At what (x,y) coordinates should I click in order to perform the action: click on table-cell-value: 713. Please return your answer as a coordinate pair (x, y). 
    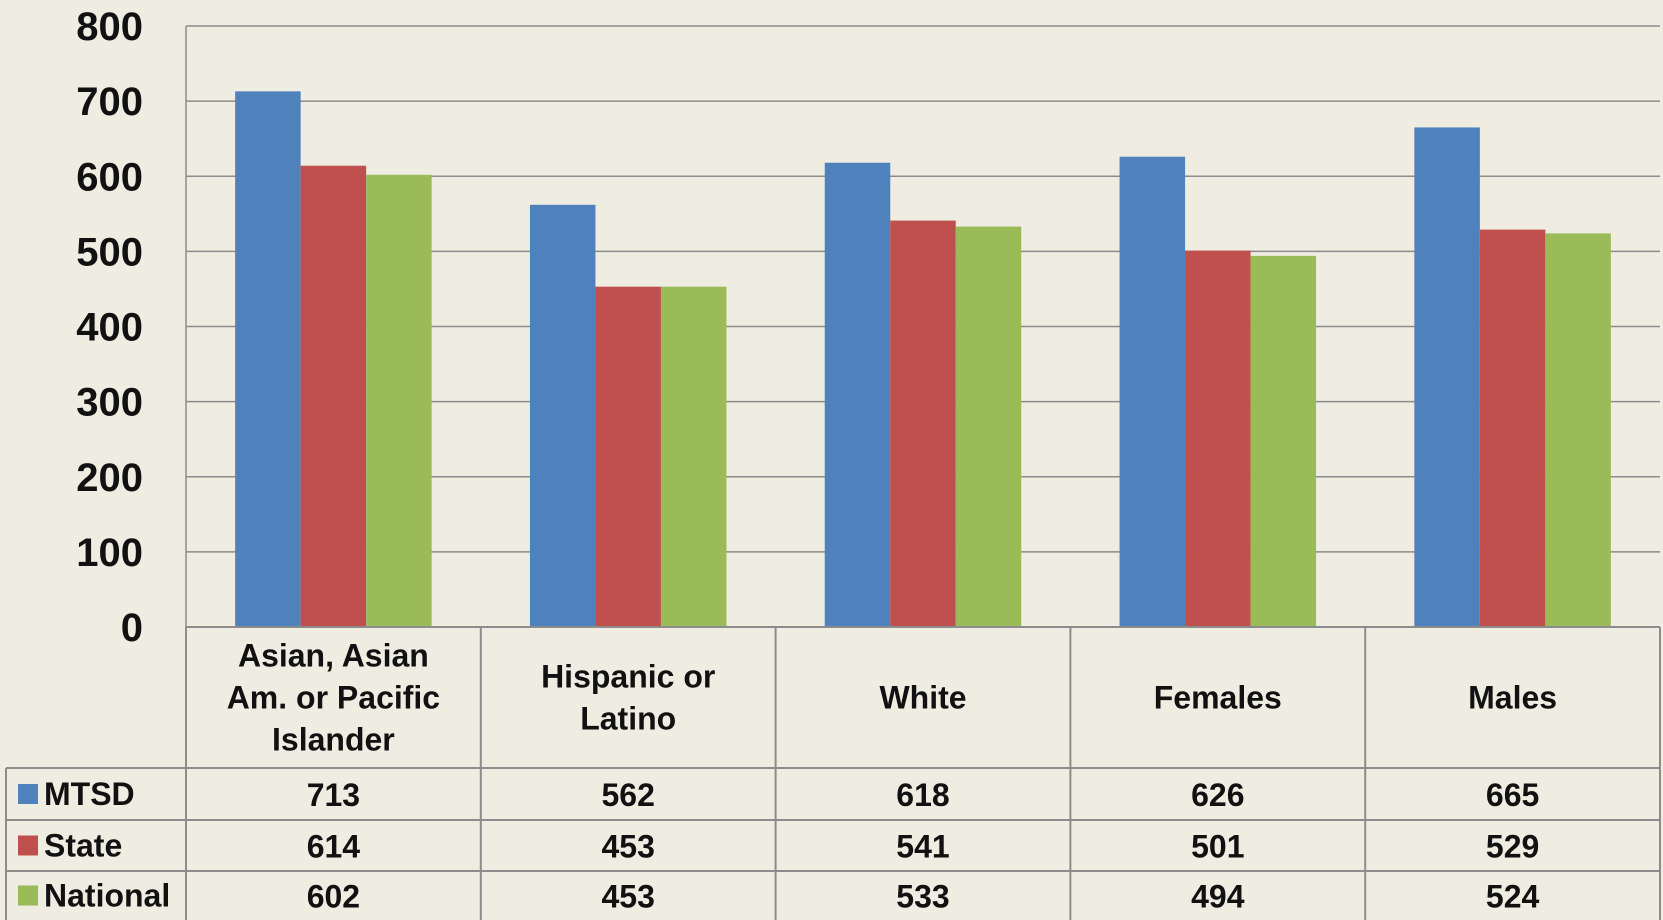
    Looking at the image, I should click on (333, 795).